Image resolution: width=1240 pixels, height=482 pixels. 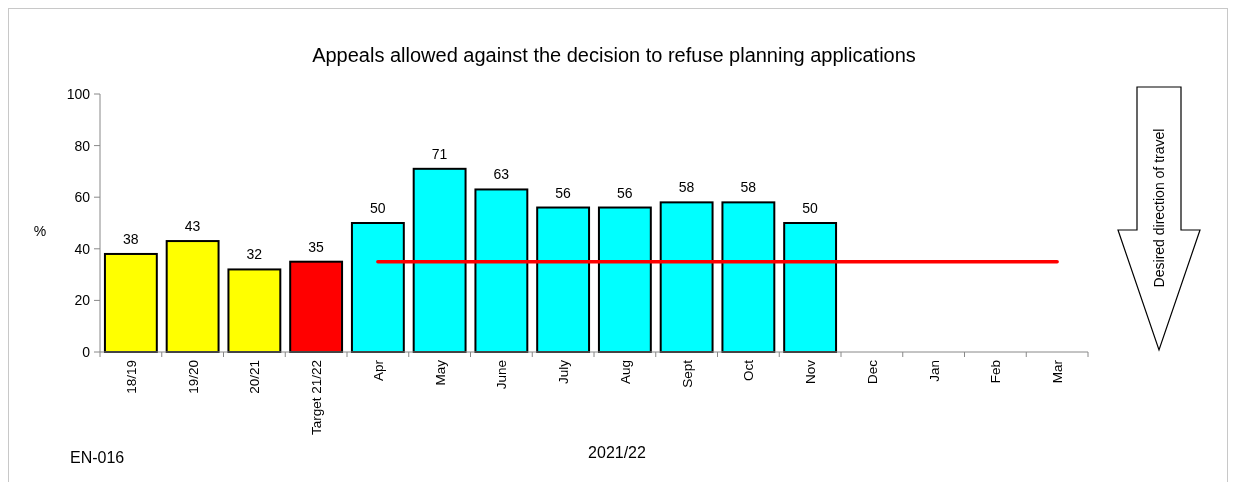 What do you see at coordinates (86, 352) in the screenshot?
I see `y-tick-label: 0` at bounding box center [86, 352].